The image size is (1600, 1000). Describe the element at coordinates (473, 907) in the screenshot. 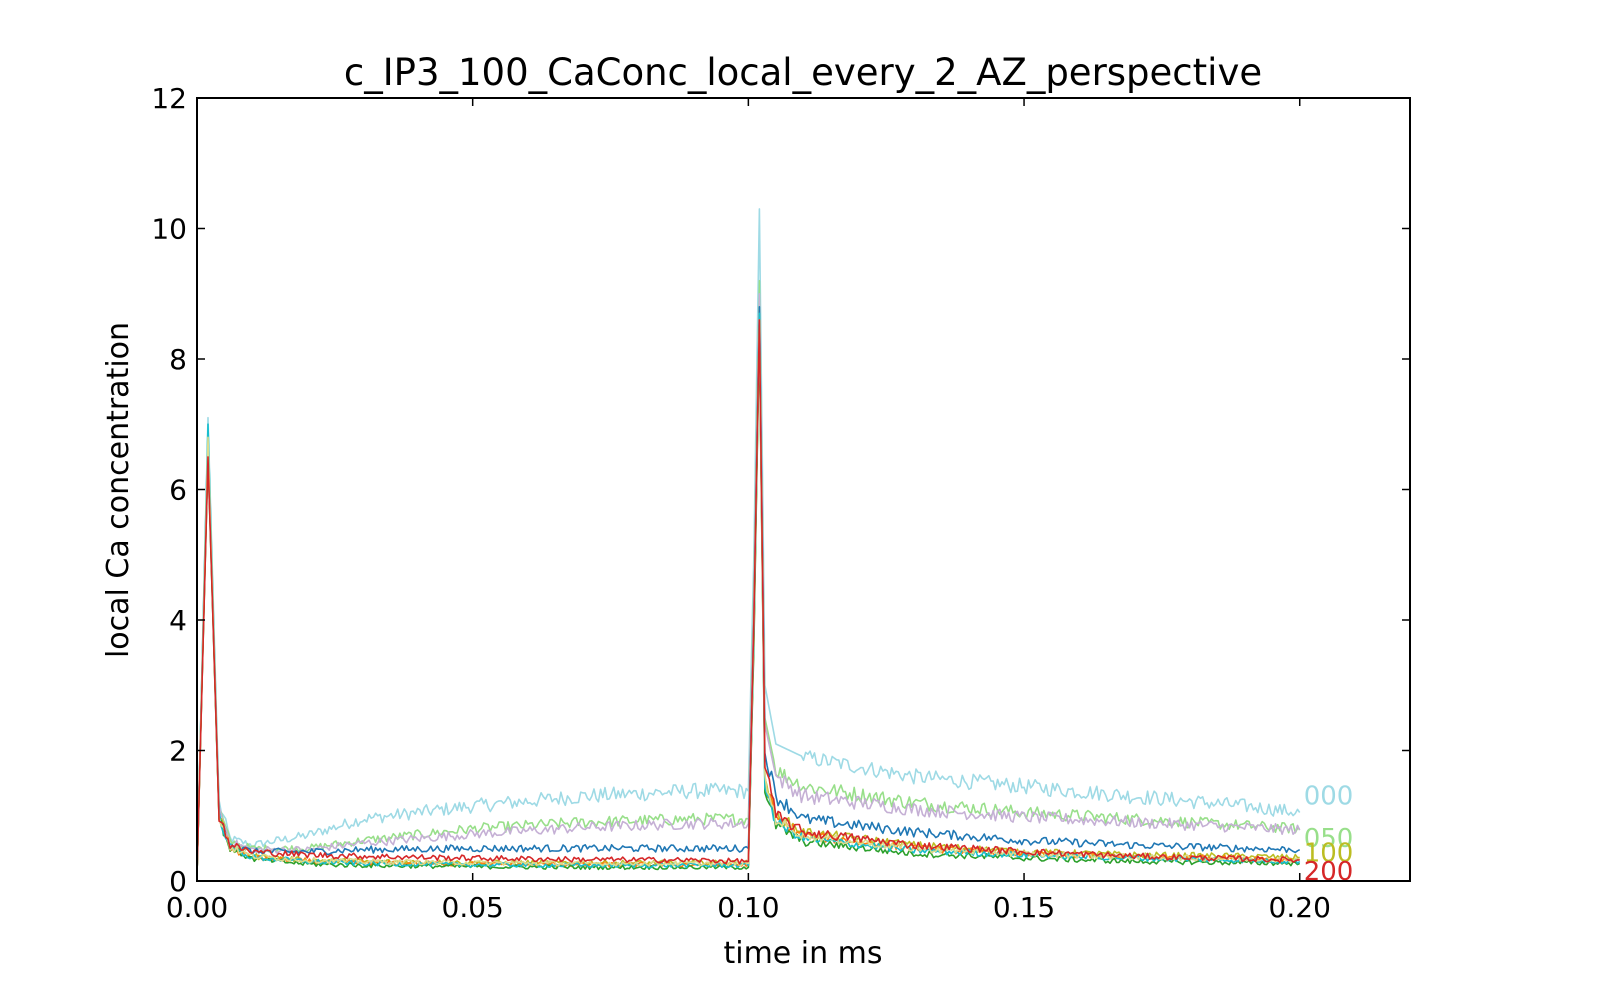

I see `x-tick-label: 0.05` at that location.